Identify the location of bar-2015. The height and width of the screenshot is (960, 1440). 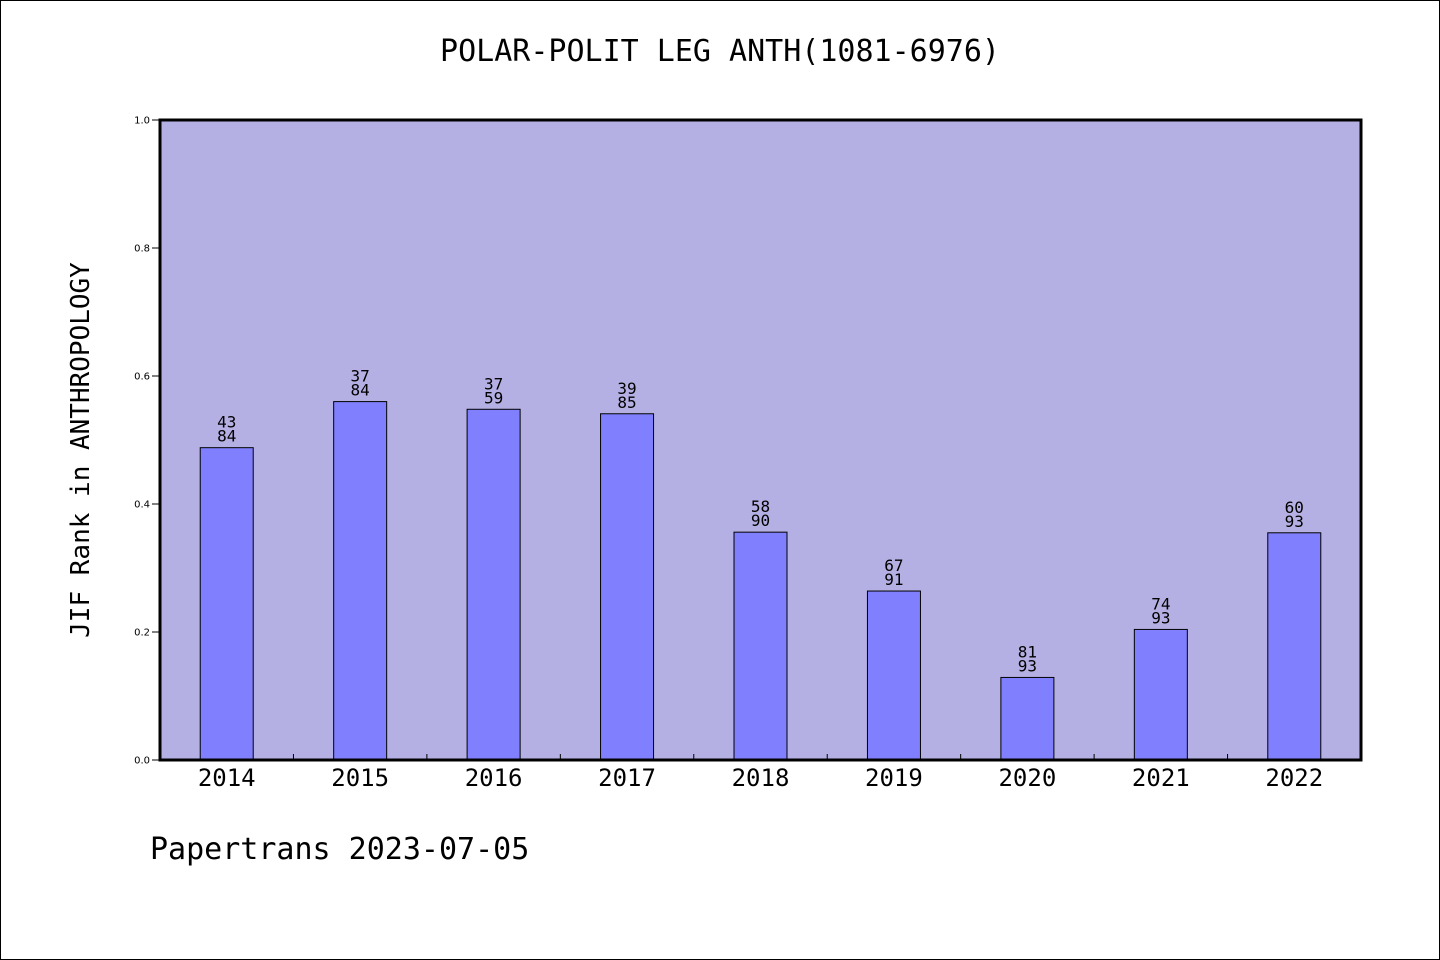
(360, 581).